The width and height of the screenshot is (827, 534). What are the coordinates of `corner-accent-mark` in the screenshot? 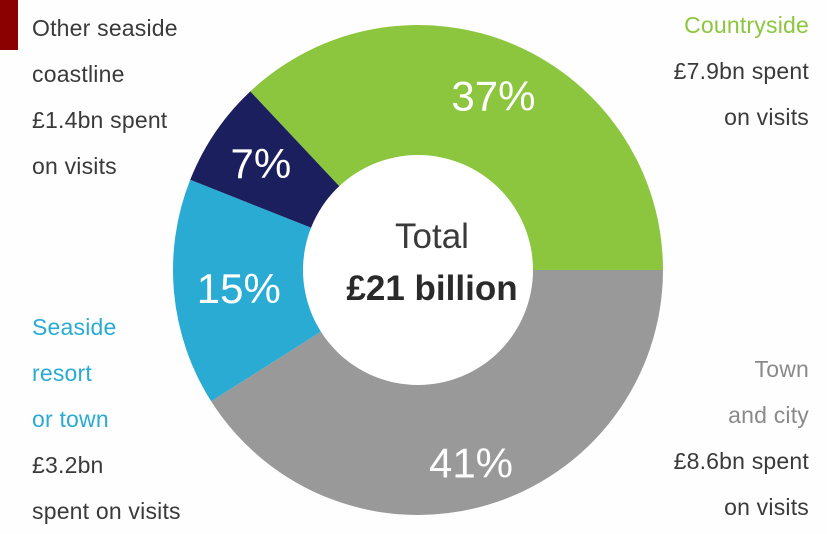 It's located at (9, 25).